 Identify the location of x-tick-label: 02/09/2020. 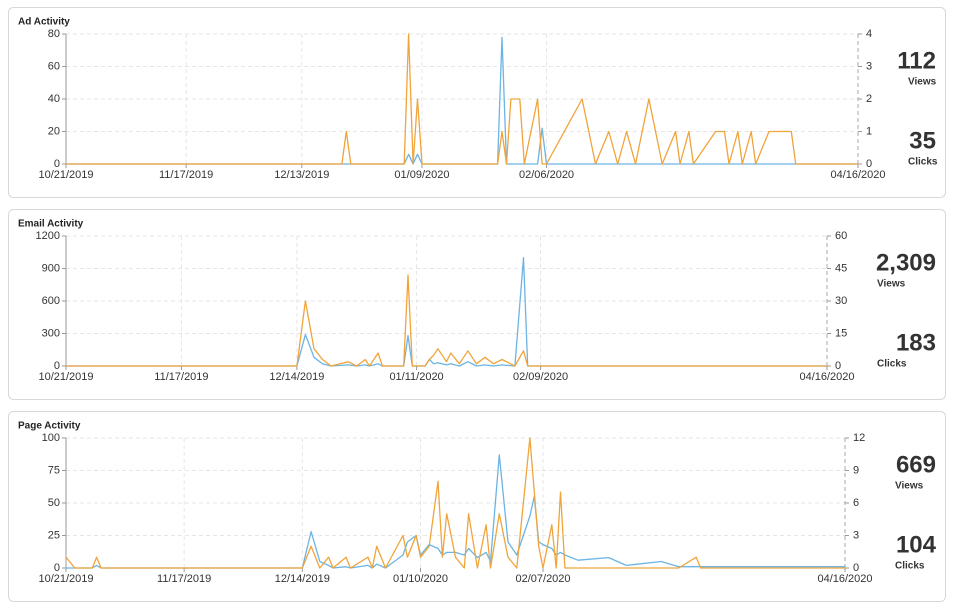
(540, 377).